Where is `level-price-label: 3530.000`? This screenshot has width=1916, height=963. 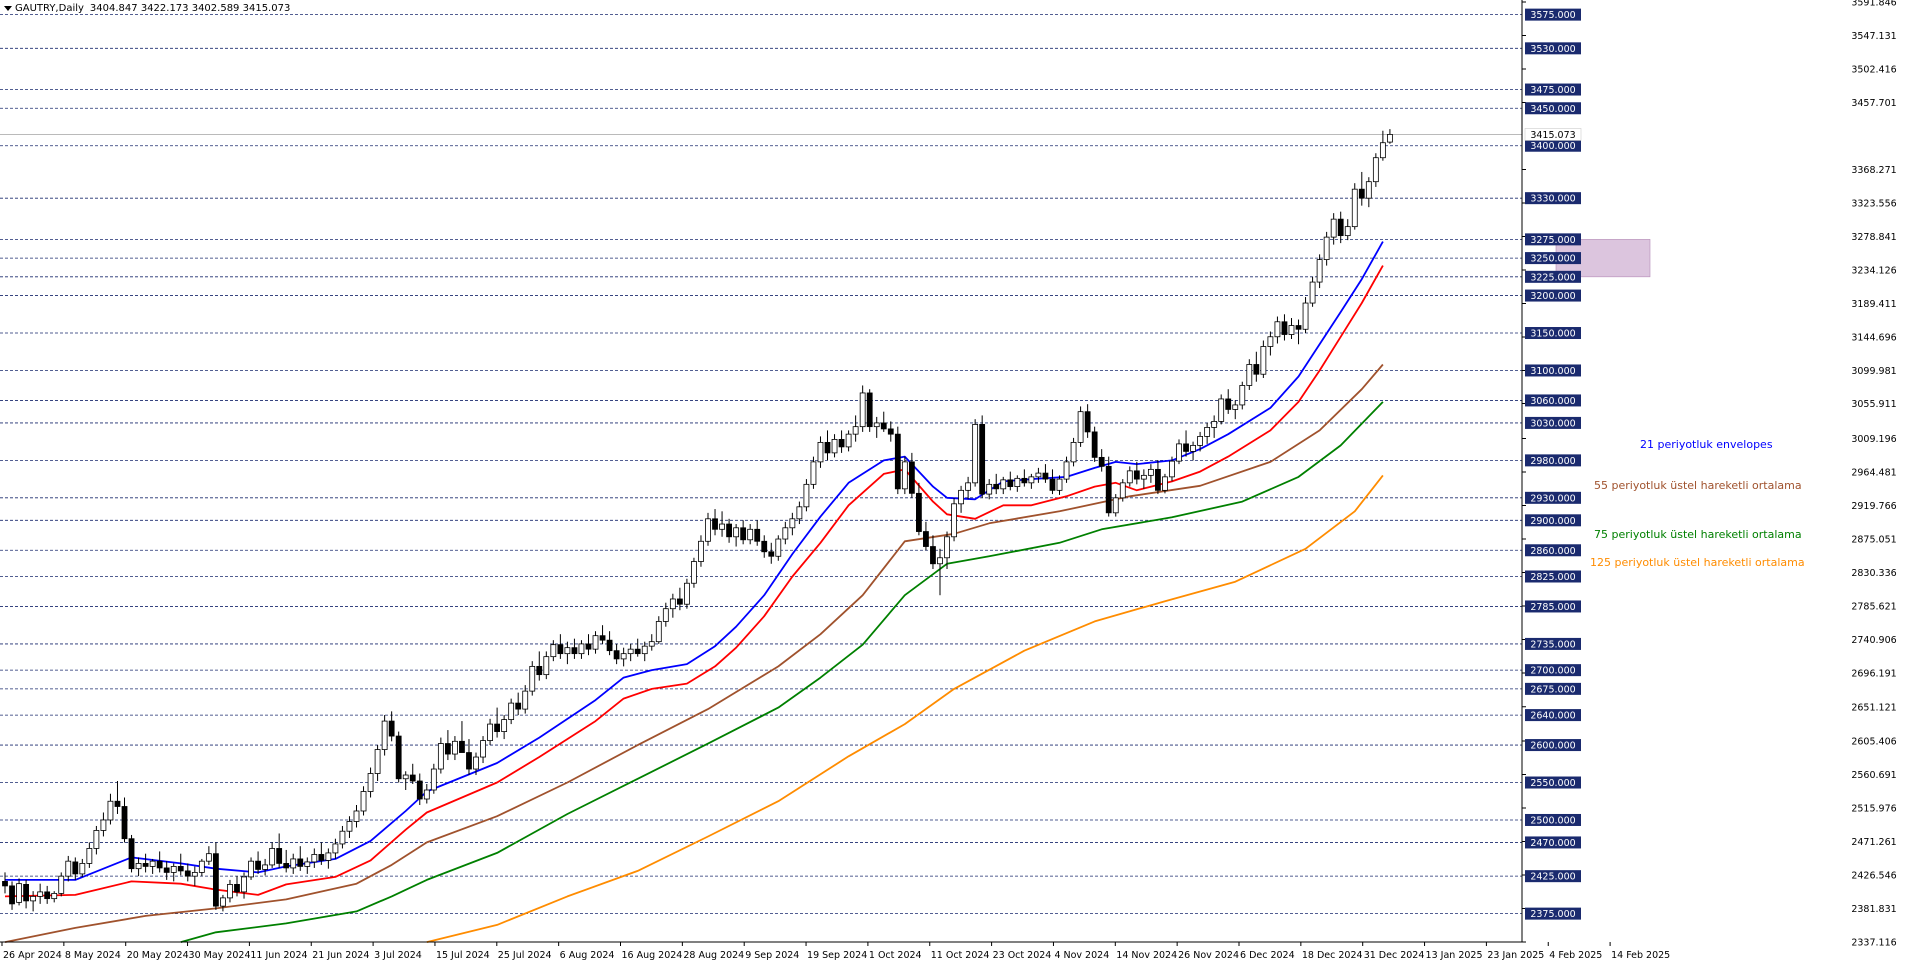 level-price-label: 3530.000 is located at coordinates (1552, 49).